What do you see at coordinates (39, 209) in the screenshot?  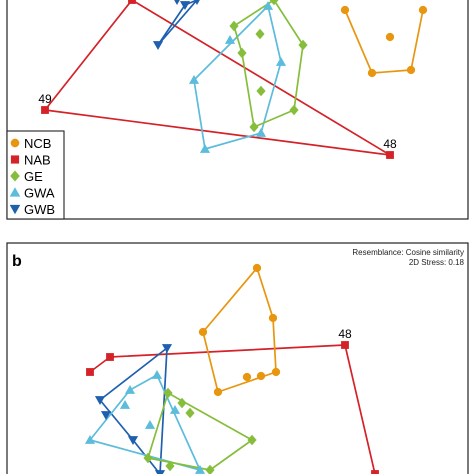 I see `legend-gwb-label: GWB` at bounding box center [39, 209].